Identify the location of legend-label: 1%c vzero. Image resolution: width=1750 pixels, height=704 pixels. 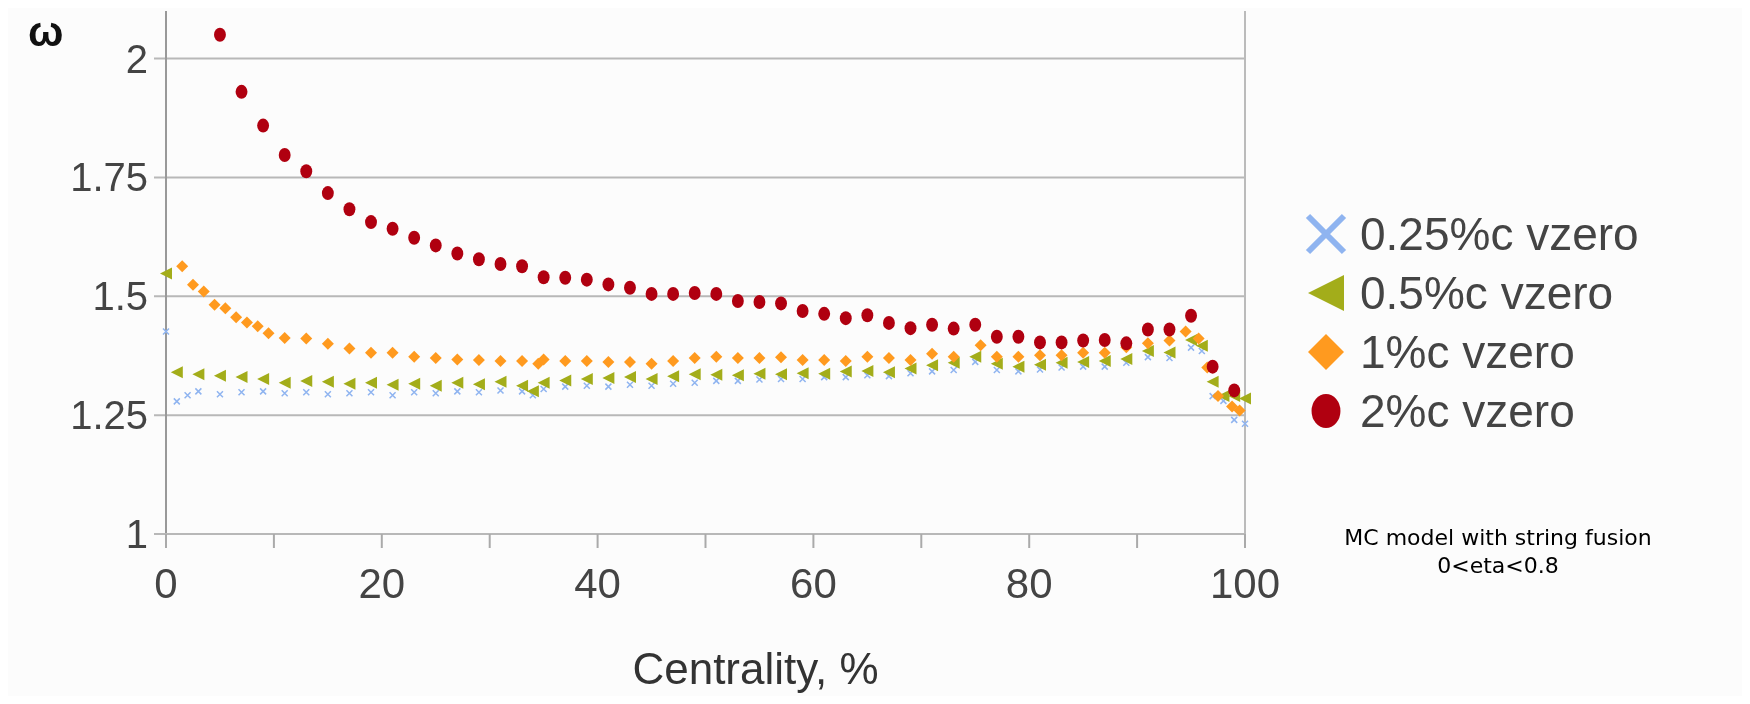
(1467, 352).